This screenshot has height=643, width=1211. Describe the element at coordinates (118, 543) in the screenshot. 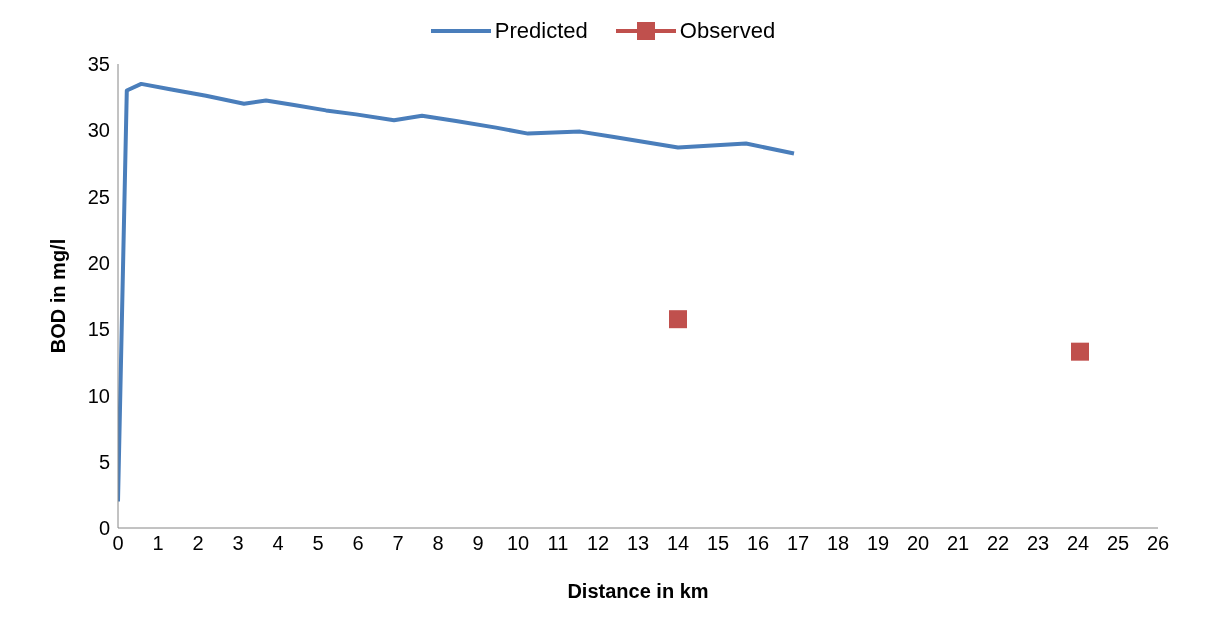

I see `x-tick-label: 0` at that location.